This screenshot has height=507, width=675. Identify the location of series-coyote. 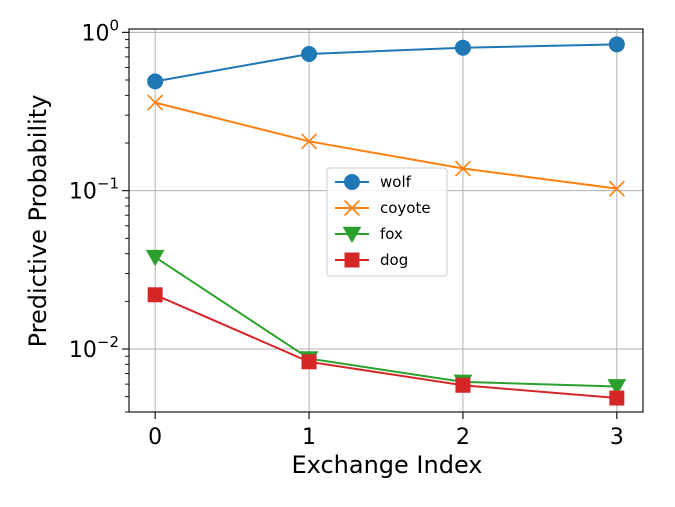
(386, 145).